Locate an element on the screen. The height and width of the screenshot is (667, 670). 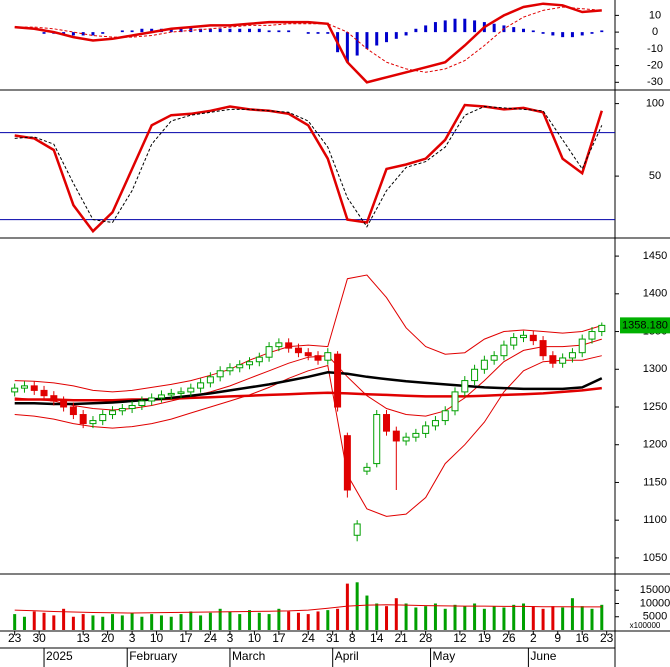
x-tick-label: 20 is located at coordinates (108, 638).